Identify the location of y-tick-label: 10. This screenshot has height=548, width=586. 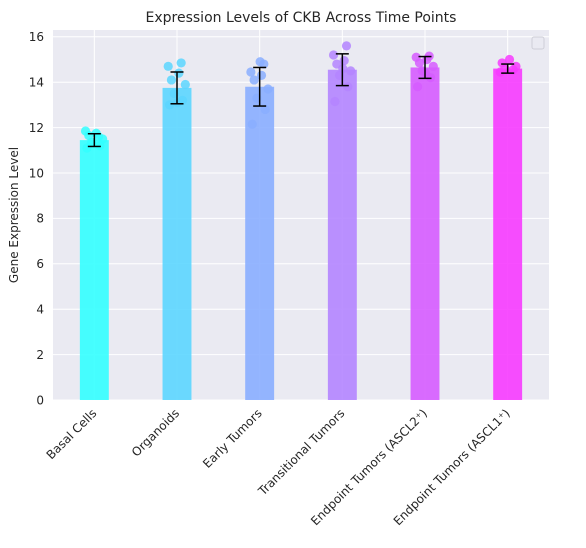
(36, 173).